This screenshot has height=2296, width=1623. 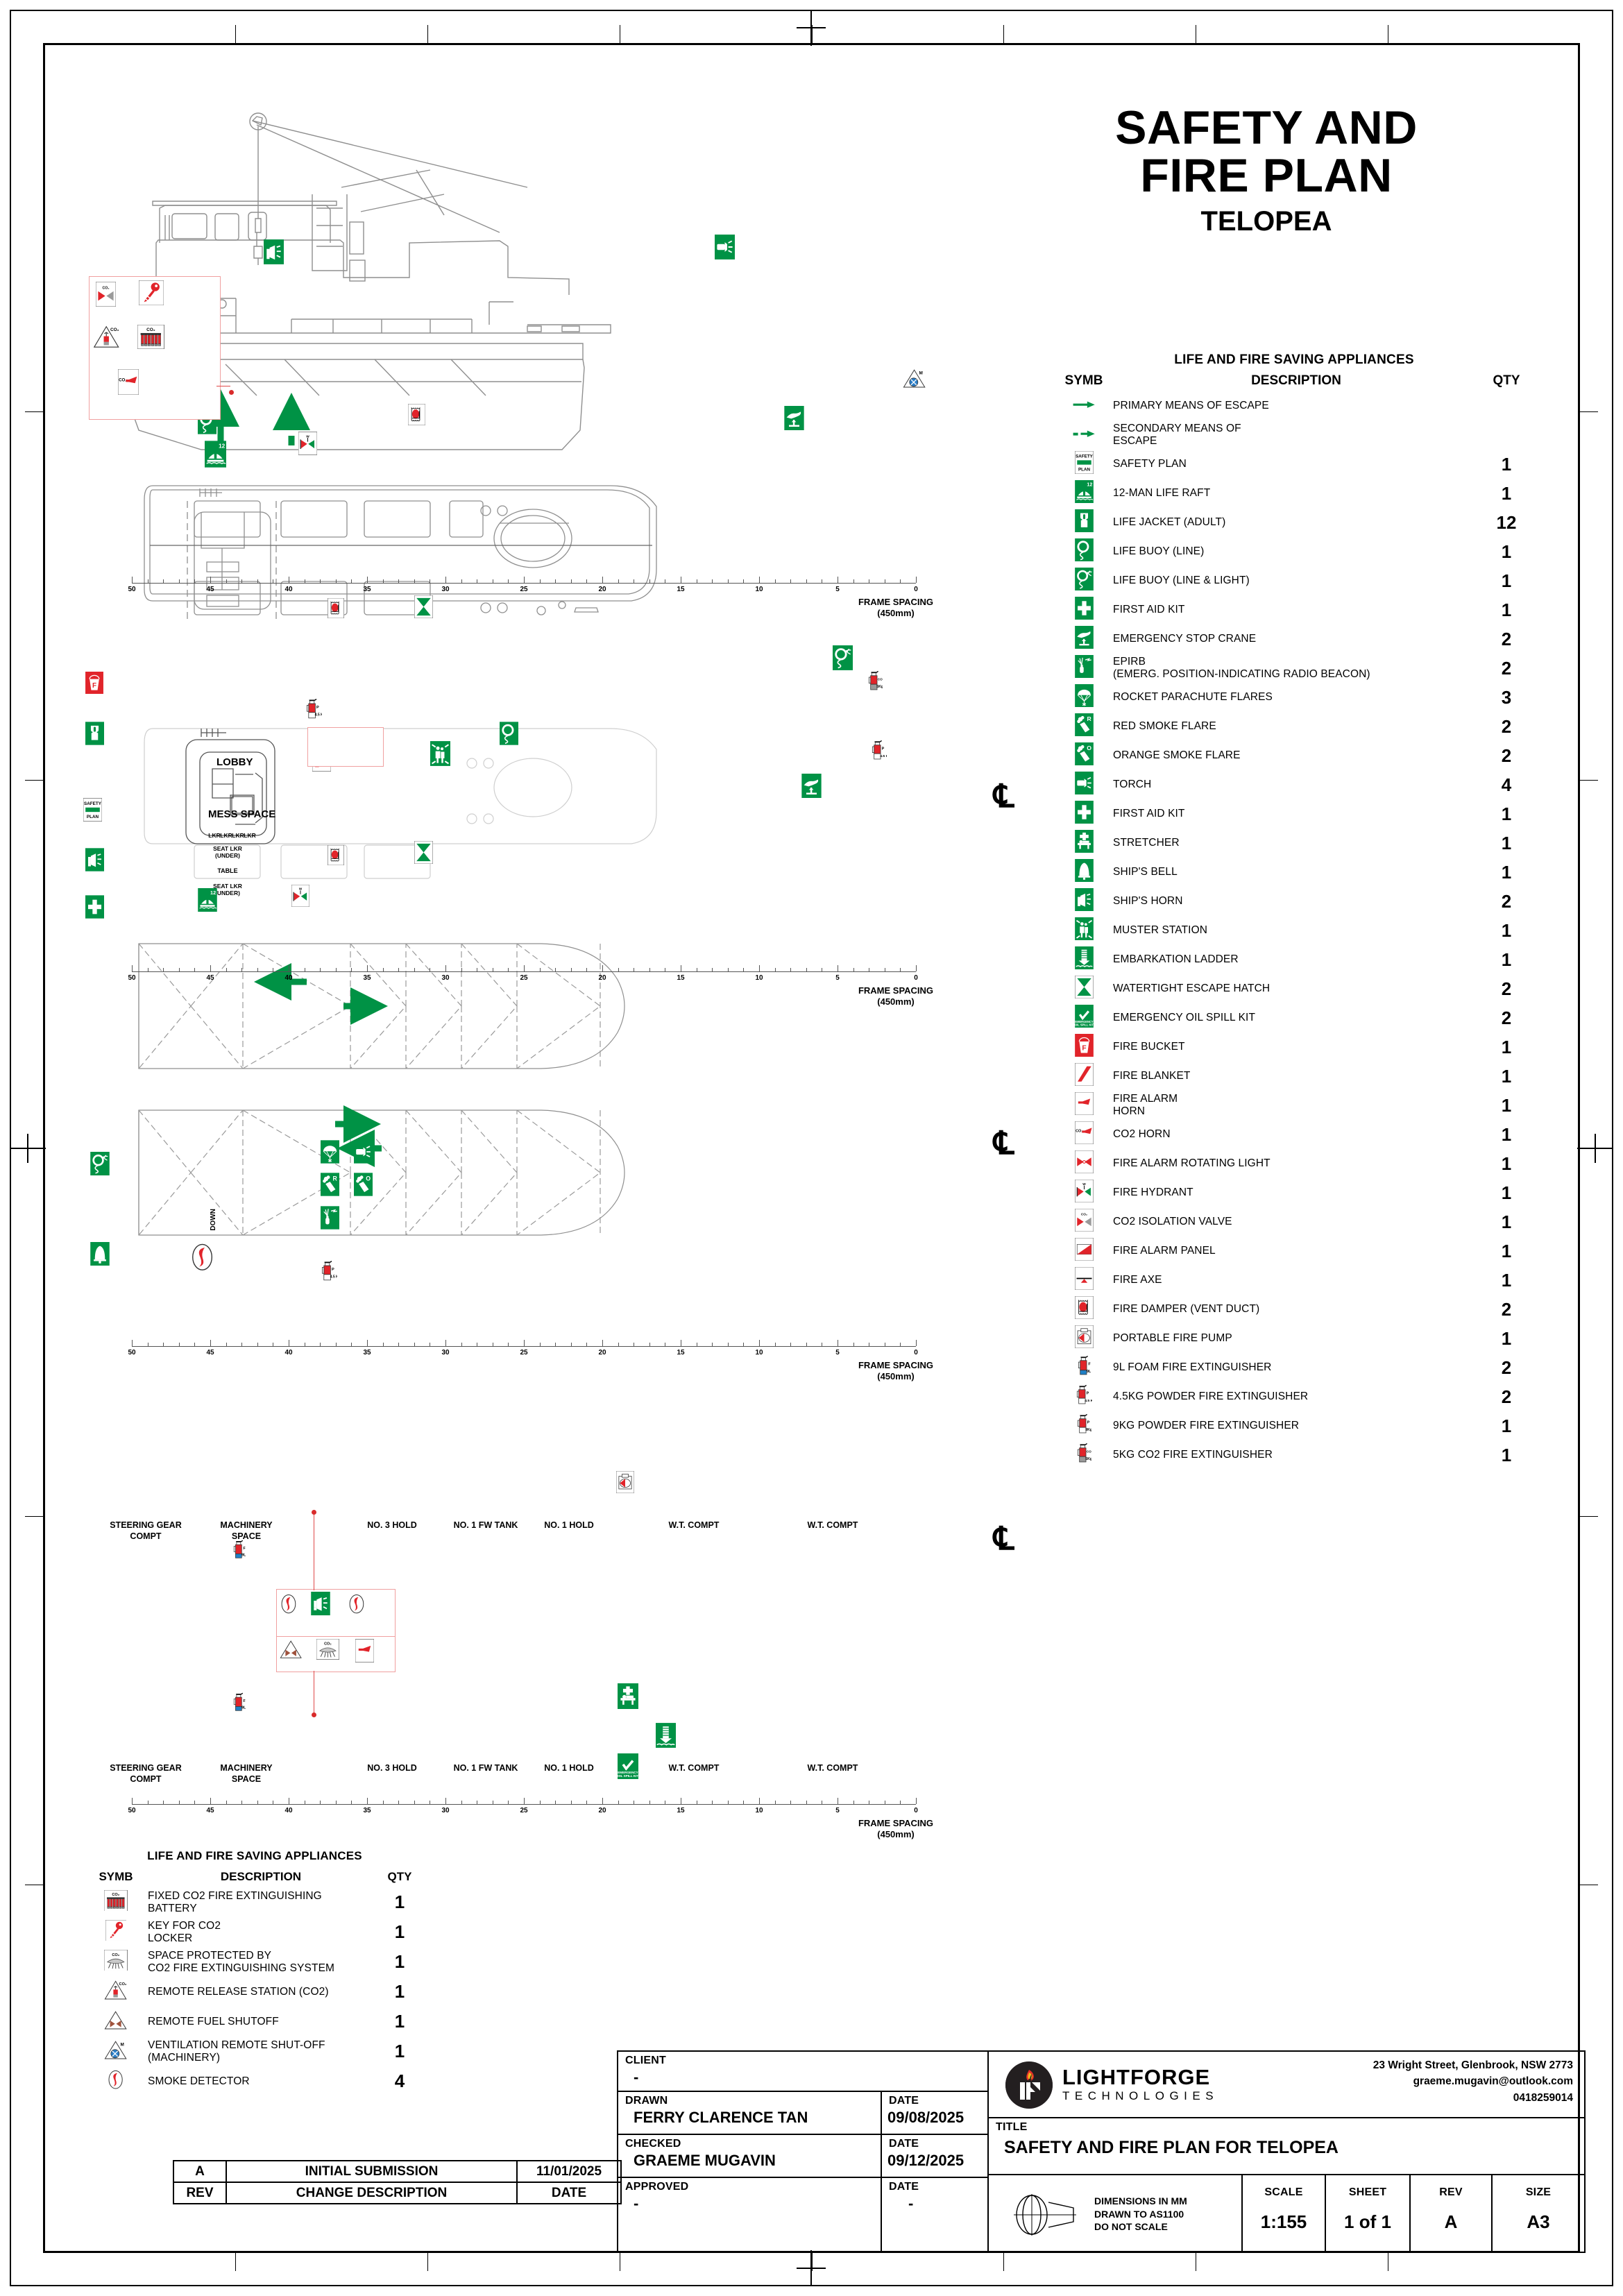 I want to click on frame-ruler, so click(x=524, y=971).